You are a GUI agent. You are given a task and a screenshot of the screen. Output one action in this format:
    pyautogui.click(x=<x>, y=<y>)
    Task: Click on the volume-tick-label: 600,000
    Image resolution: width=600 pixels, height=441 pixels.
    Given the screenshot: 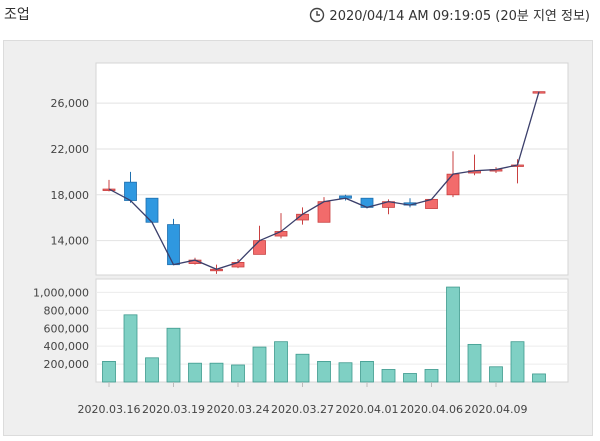 What is the action you would take?
    pyautogui.click(x=67, y=328)
    